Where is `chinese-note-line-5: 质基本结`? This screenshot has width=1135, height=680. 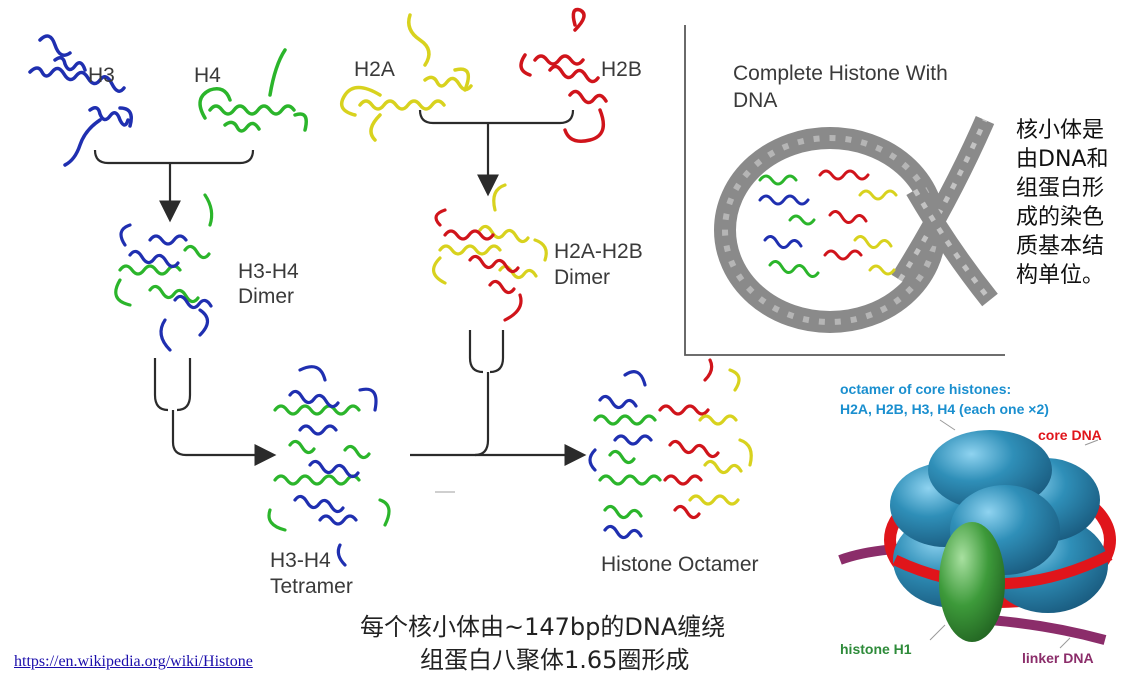 chinese-note-line-5: 质基本结 is located at coordinates (1060, 246).